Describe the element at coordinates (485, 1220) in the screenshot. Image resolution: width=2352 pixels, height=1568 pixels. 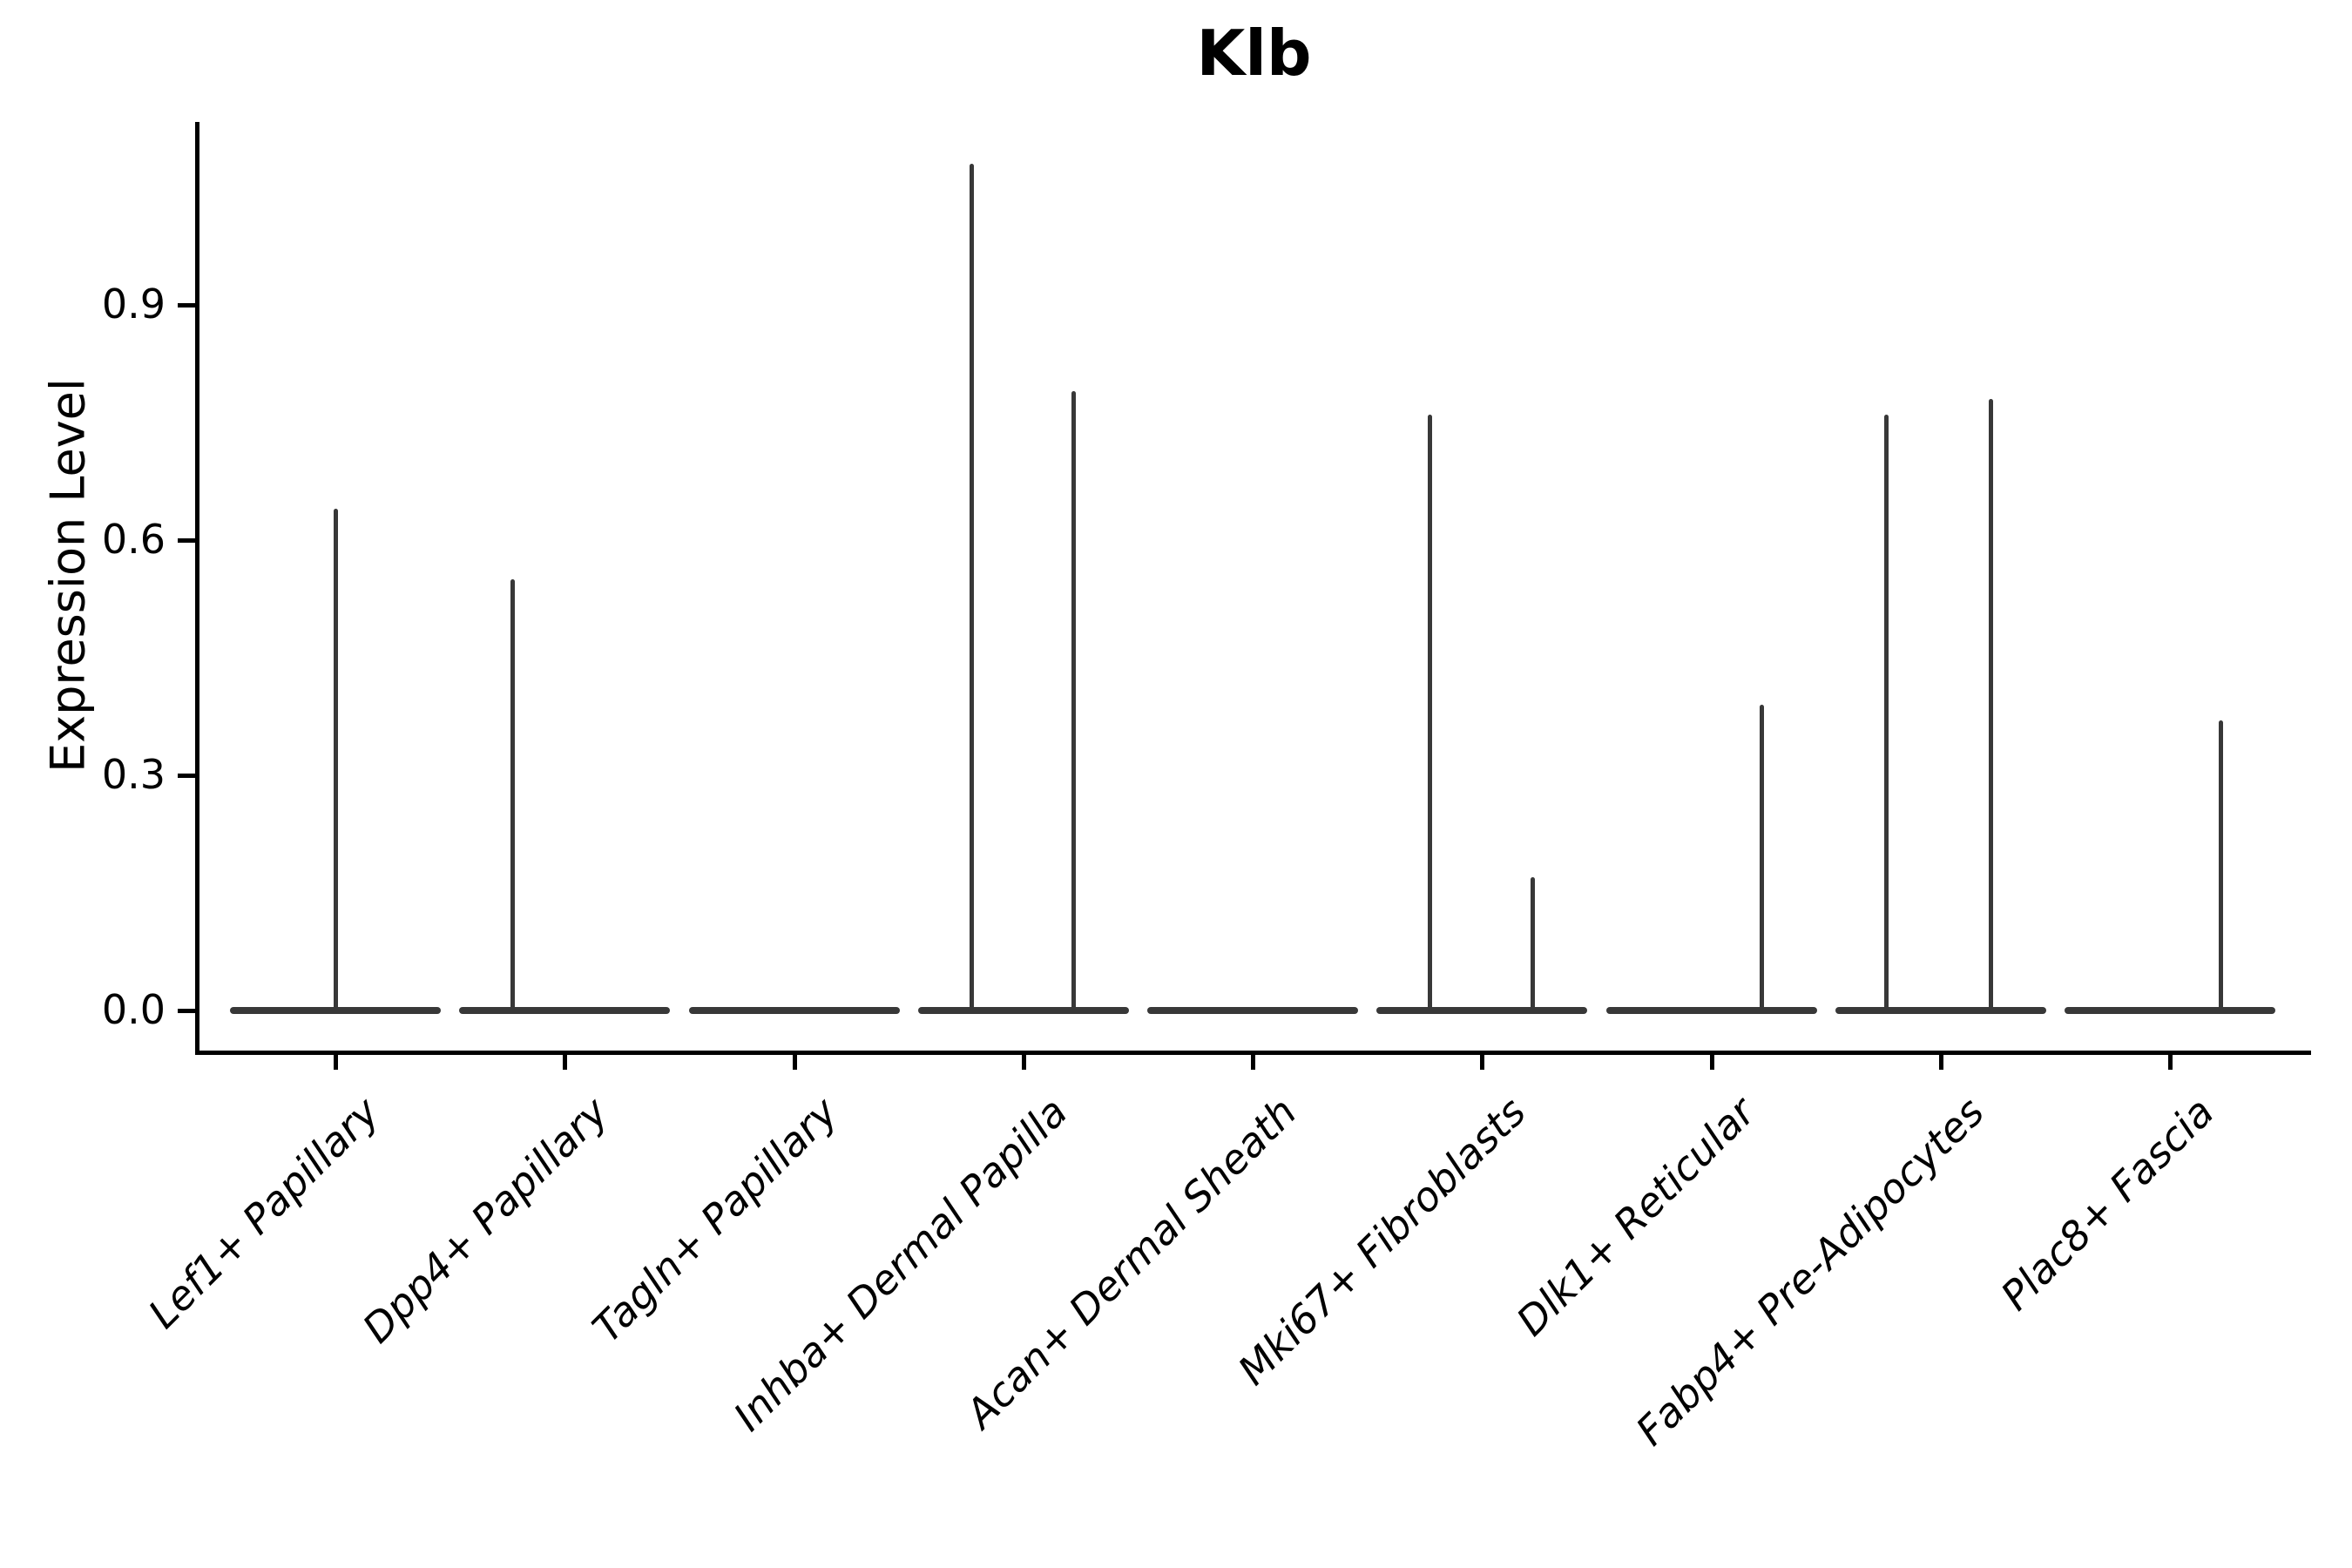
I see `x-axis-category-label: Dpp4+ Papillary` at that location.